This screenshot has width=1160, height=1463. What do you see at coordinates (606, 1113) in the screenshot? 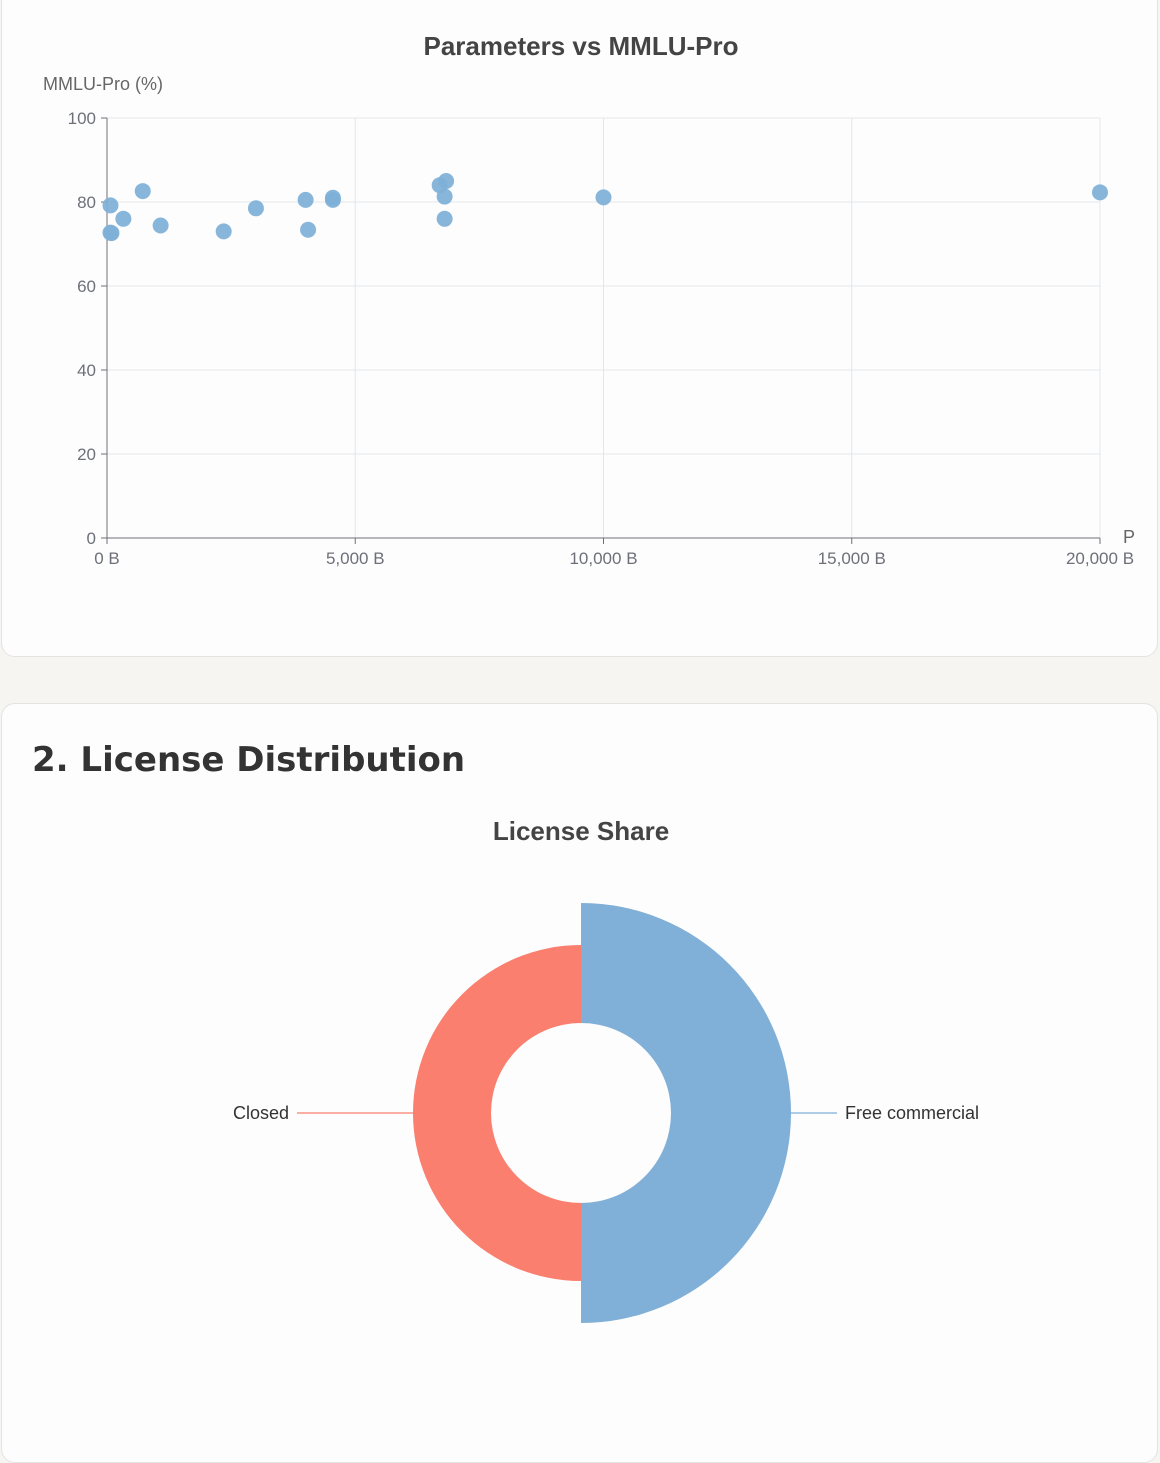
I see `pie-labels: Free commercial Closed` at bounding box center [606, 1113].